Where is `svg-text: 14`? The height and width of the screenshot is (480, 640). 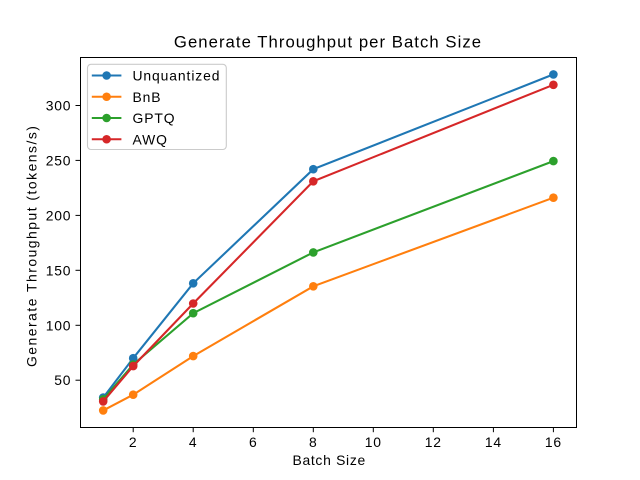 svg-text: 14 is located at coordinates (493, 442).